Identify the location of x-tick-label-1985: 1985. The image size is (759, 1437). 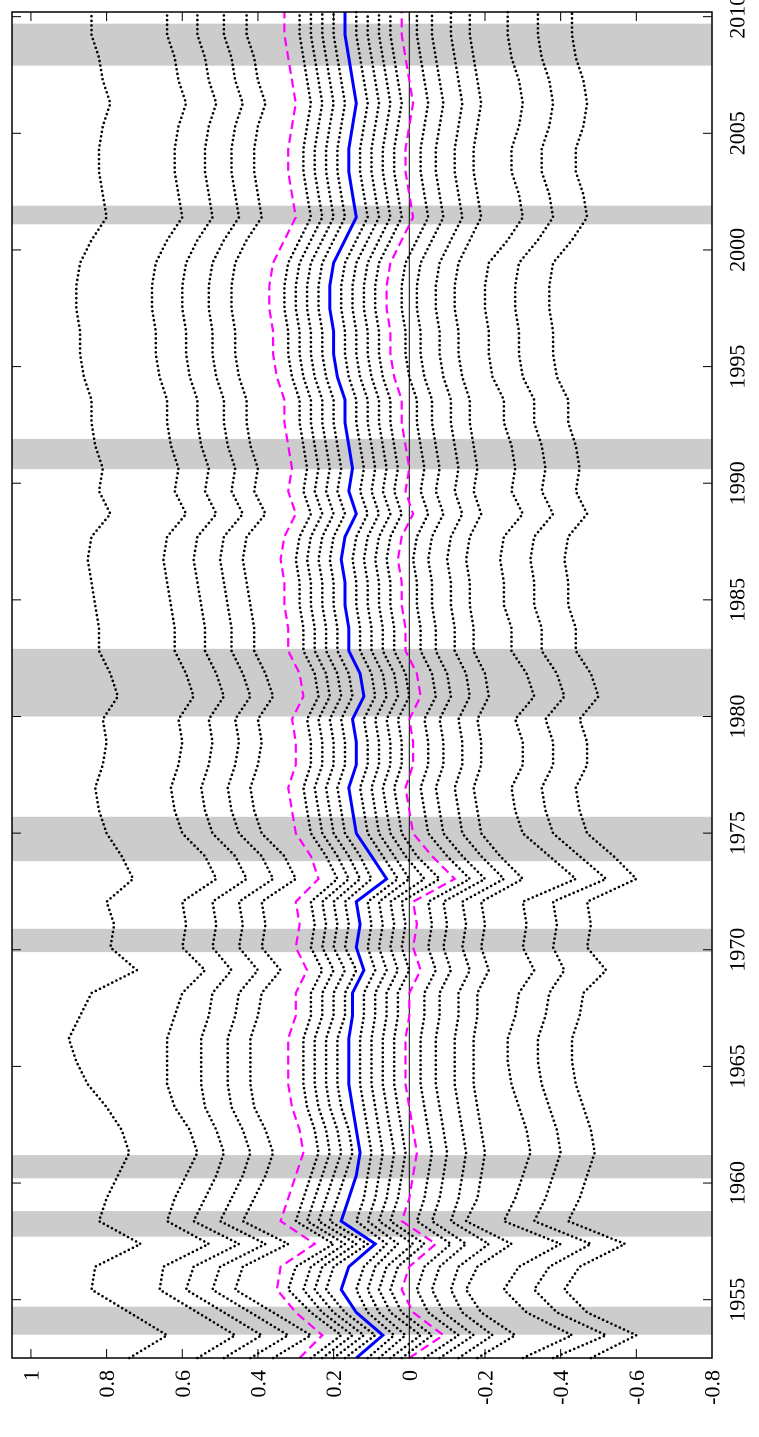
(737, 600).